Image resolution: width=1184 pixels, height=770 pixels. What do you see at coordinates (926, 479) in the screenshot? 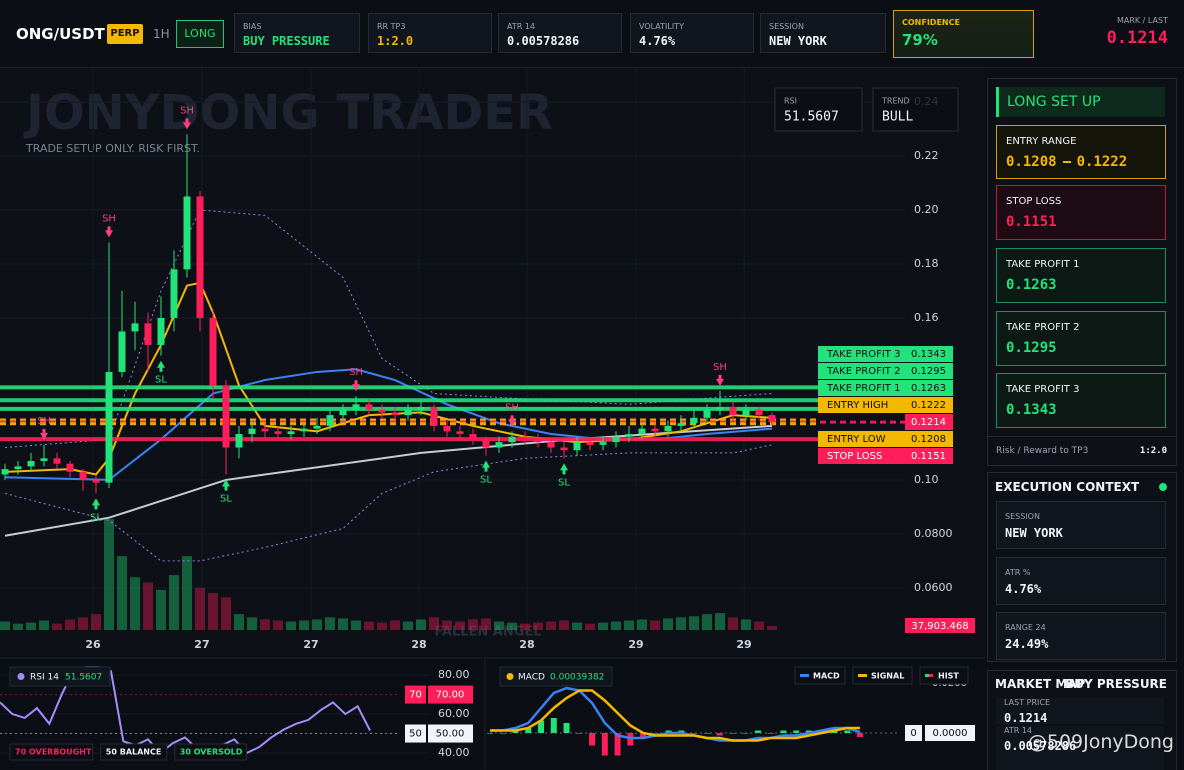
I see `y-tick-label: 0.10` at bounding box center [926, 479].